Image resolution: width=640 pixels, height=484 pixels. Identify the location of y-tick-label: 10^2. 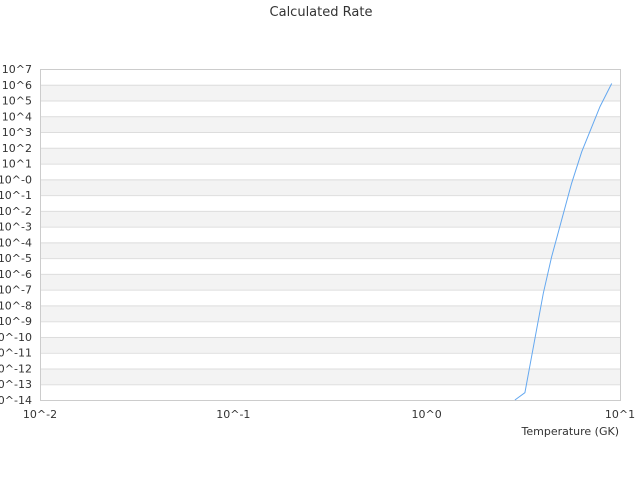
(17, 148).